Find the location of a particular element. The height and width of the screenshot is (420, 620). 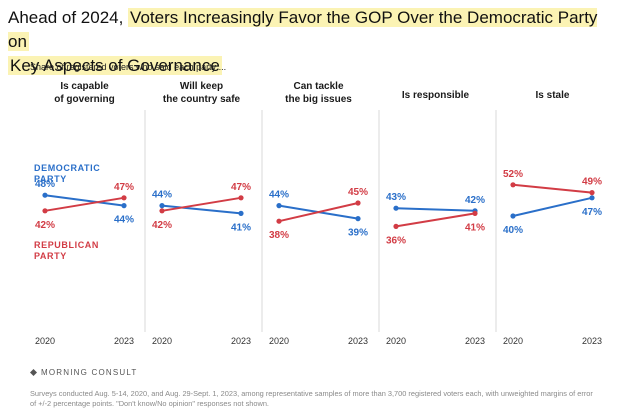

panel-2-tick-2023: 2023 is located at coordinates (241, 341).